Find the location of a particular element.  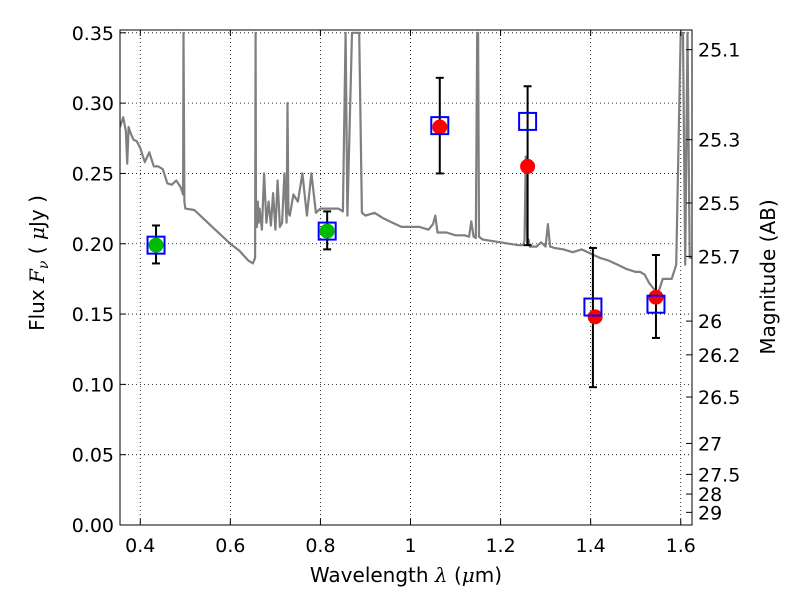

y-tick-label: 0.10 is located at coordinates (93, 385).